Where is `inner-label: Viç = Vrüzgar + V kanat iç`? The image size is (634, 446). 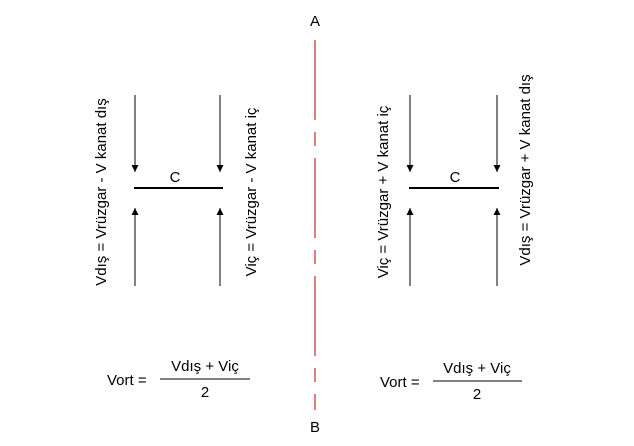 inner-label: Viç = Vrüzgar + V kanat iç is located at coordinates (383, 191).